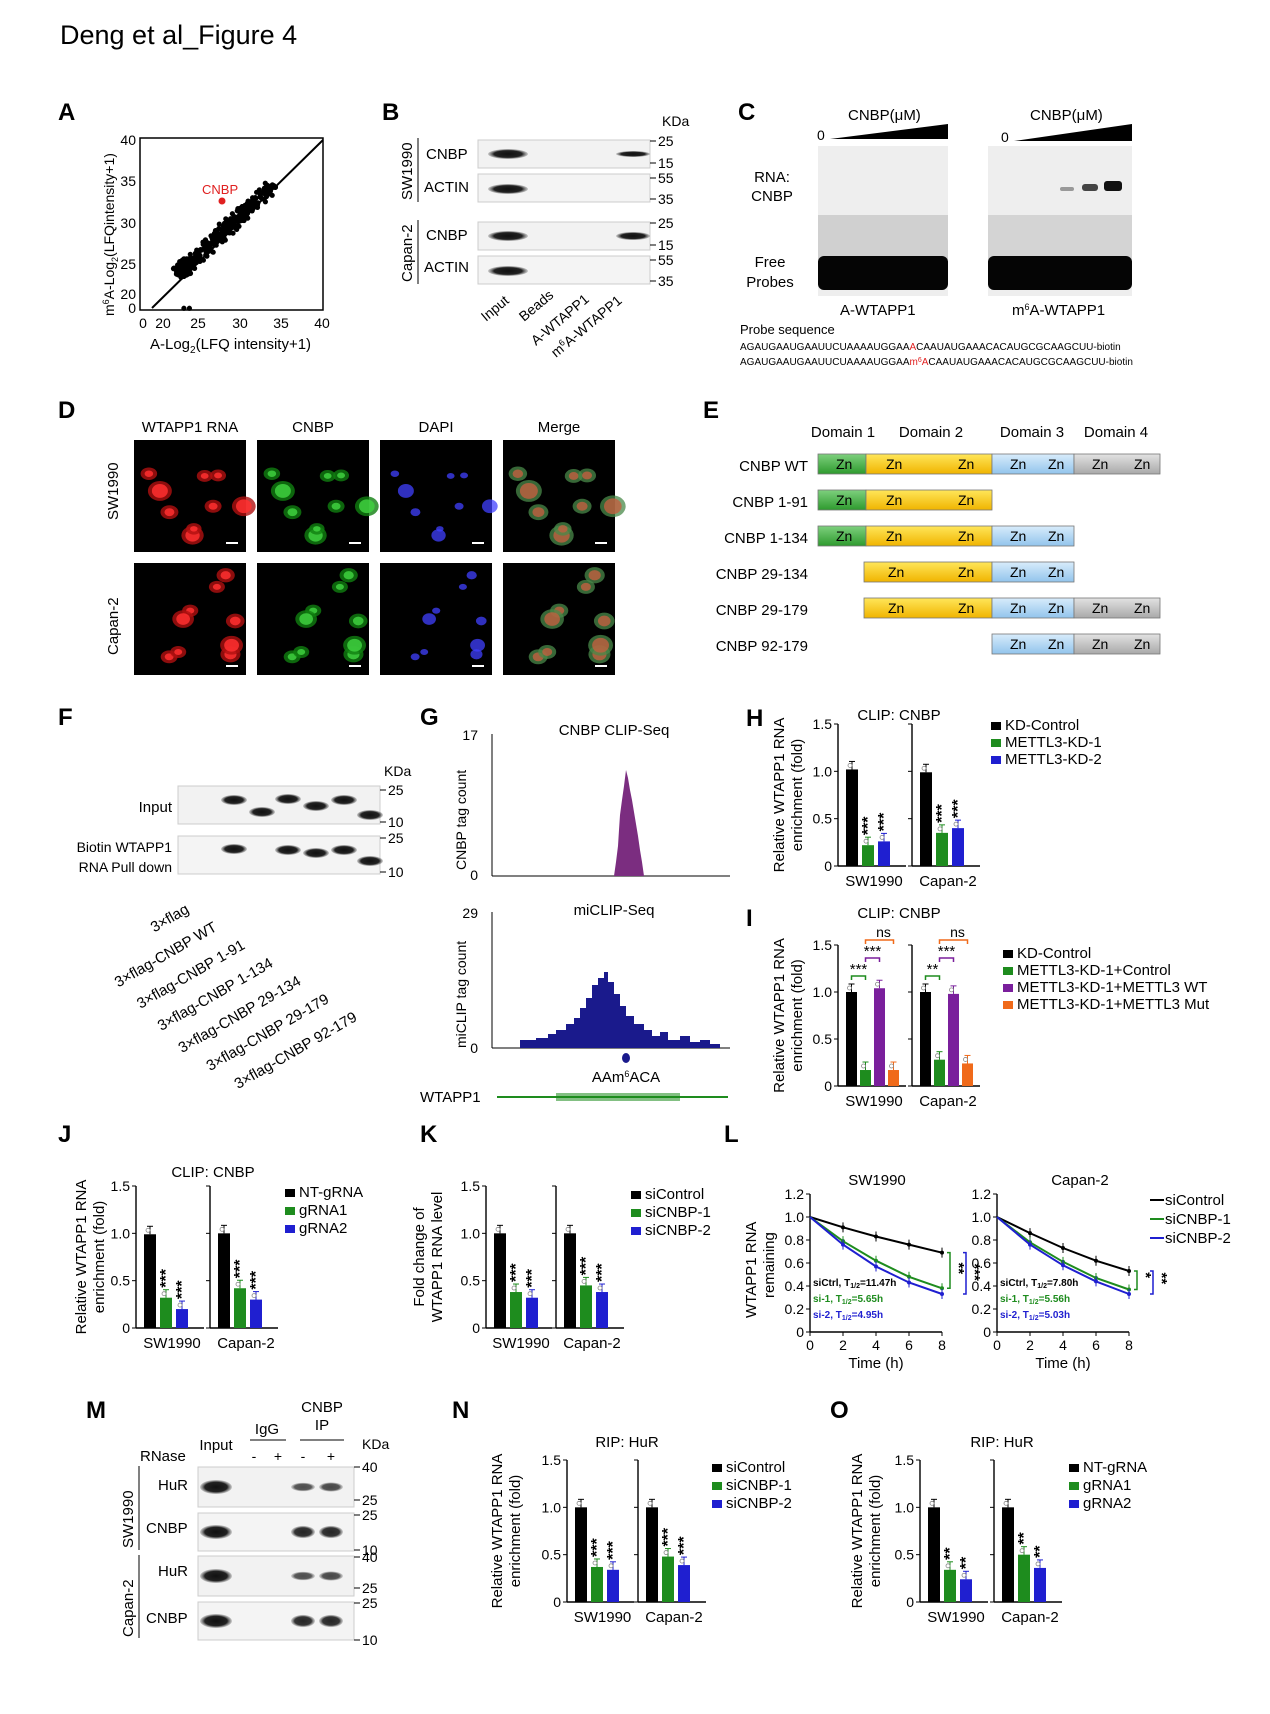  Describe the element at coordinates (1198, 1238) in the screenshot. I see `l-legend-sicnbp2: siCNBP-2` at that location.